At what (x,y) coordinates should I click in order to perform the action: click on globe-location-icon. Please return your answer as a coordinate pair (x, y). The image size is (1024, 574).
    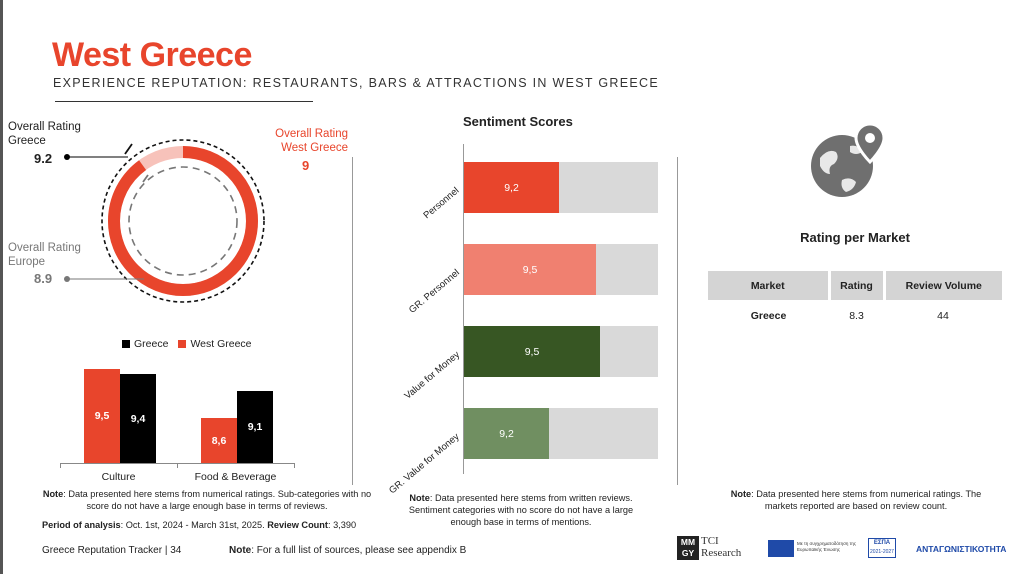
    Looking at the image, I should click on (848, 159).